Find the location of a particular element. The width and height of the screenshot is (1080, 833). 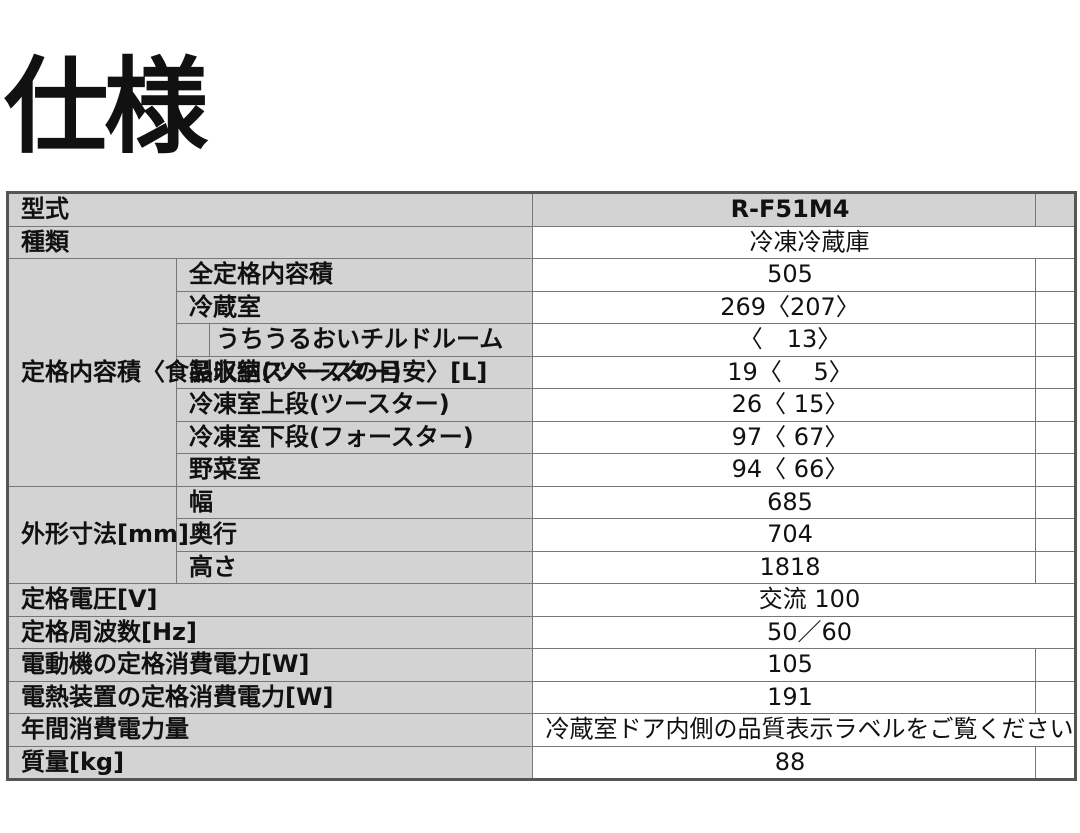

row-label: 冷蔵室 is located at coordinates (354, 307).